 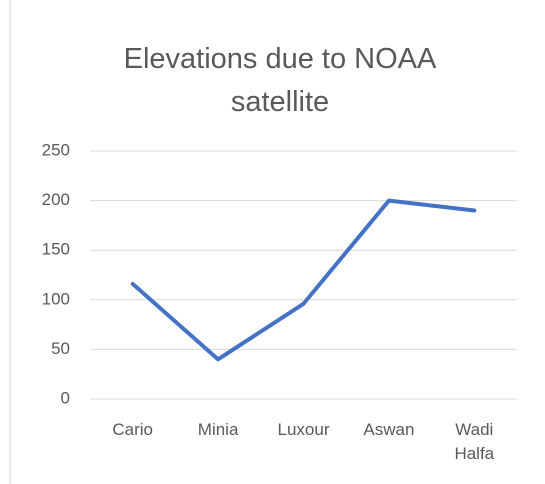 What do you see at coordinates (60, 348) in the screenshot?
I see `y-tick-label: 50` at bounding box center [60, 348].